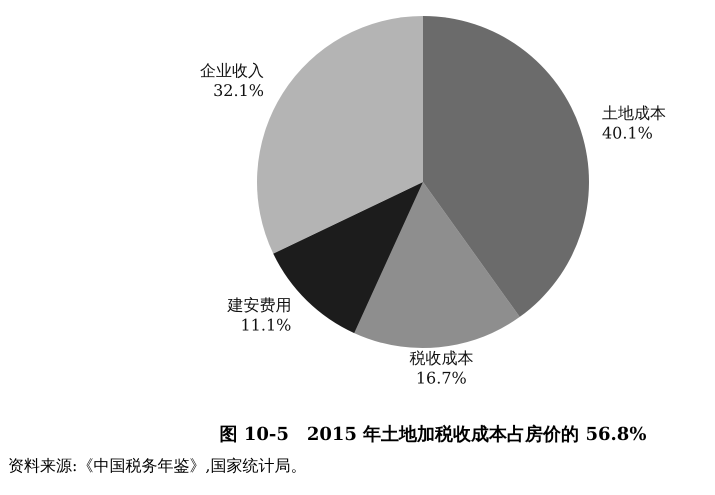  I want to click on data-label: 32.1%, so click(238, 90).